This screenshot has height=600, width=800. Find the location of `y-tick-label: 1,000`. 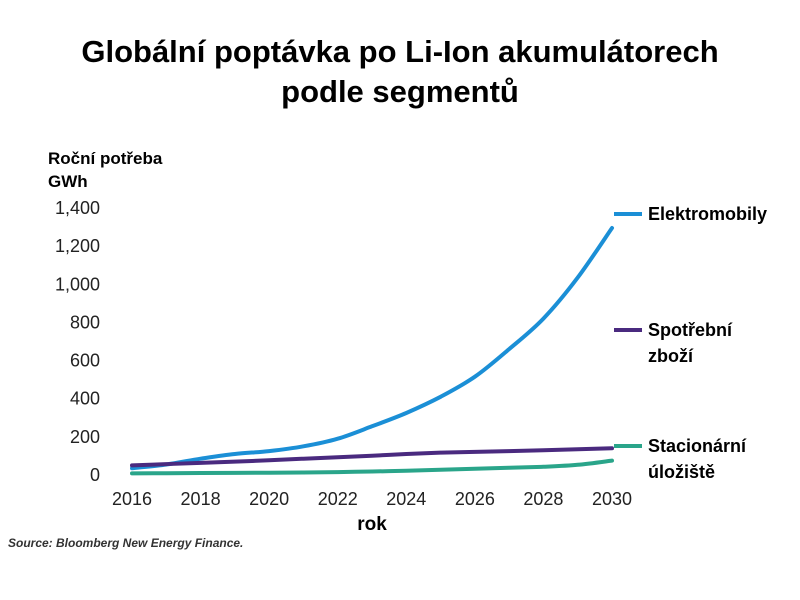

y-tick-label: 1,000 is located at coordinates (77, 284).